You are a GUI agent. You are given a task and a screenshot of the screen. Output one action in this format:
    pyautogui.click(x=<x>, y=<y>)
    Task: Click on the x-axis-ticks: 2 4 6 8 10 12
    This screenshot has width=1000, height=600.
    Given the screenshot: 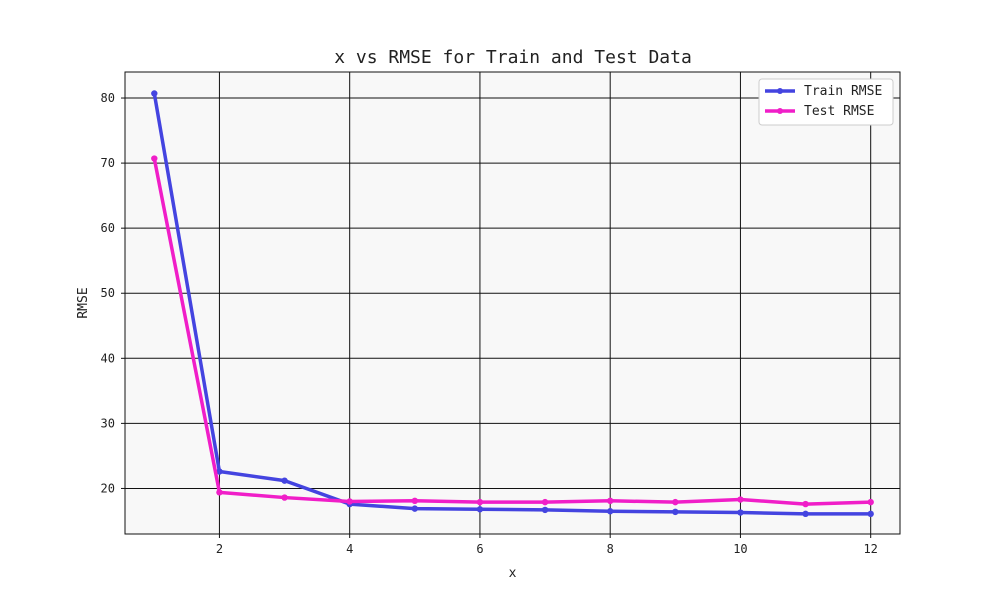 What is the action you would take?
    pyautogui.click(x=547, y=545)
    